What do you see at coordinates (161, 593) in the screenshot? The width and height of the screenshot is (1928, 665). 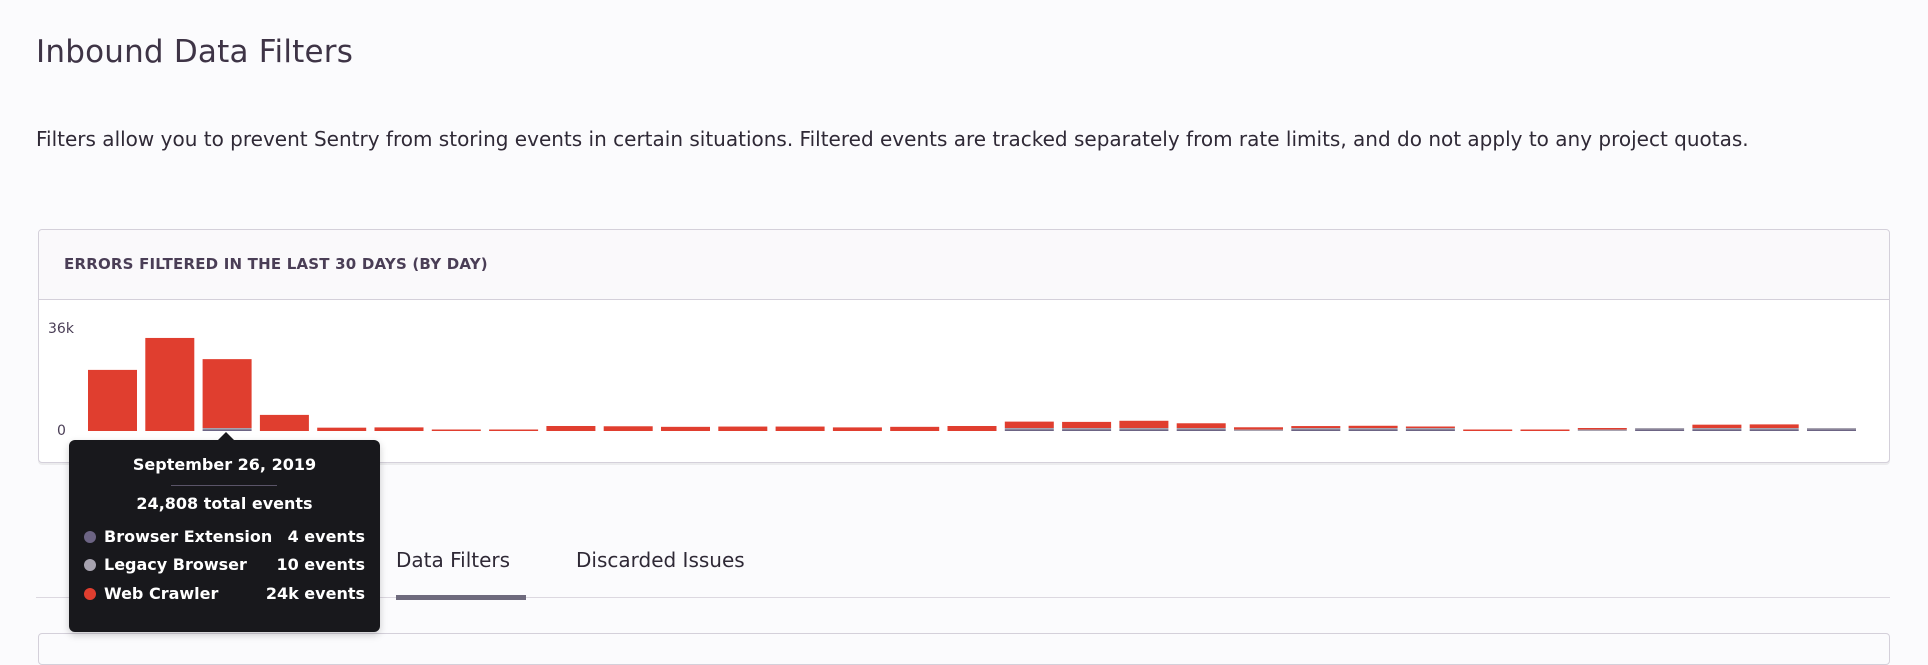 I see `tooltip-series-name: Web Crawler` at bounding box center [161, 593].